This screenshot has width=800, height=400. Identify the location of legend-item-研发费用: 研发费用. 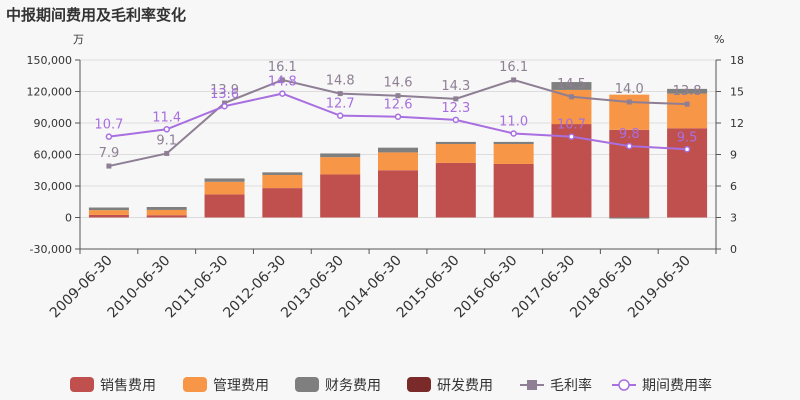
(450, 385).